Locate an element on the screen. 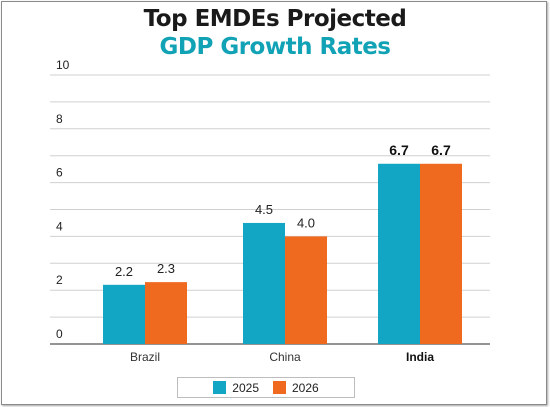  legend-label-2025: 2025 is located at coordinates (245, 387).